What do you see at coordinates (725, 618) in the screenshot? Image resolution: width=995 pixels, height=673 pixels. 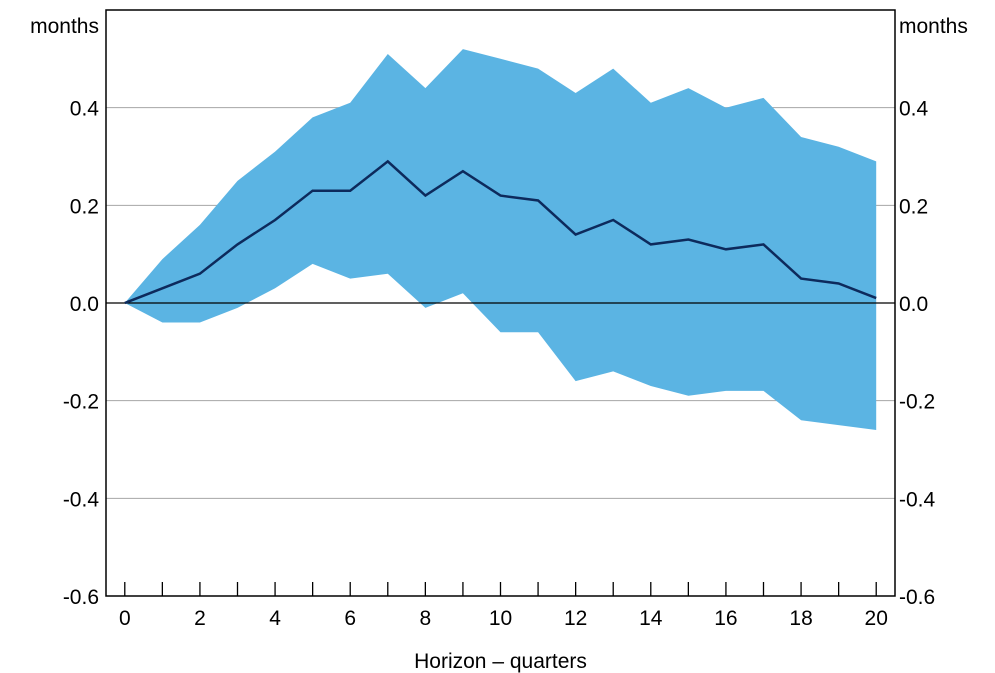 I see `x-tick-label: 16` at bounding box center [725, 618].